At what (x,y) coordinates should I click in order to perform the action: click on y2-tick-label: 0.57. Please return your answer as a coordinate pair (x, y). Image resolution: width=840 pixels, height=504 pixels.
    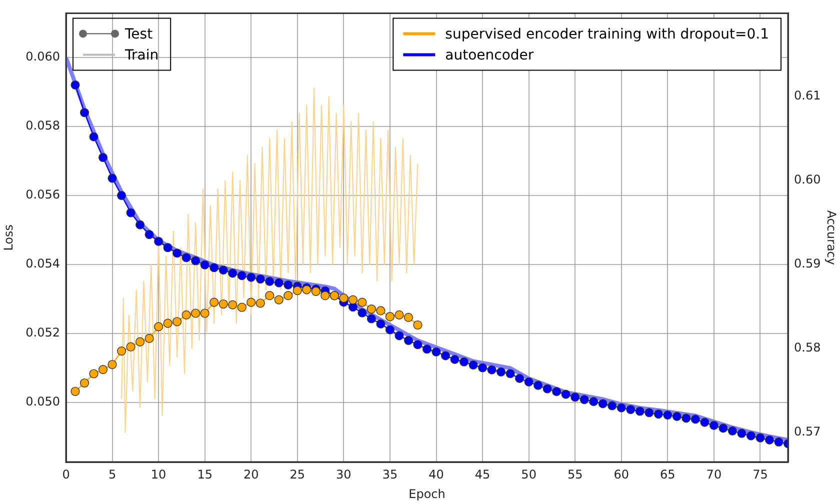
    Looking at the image, I should click on (807, 431).